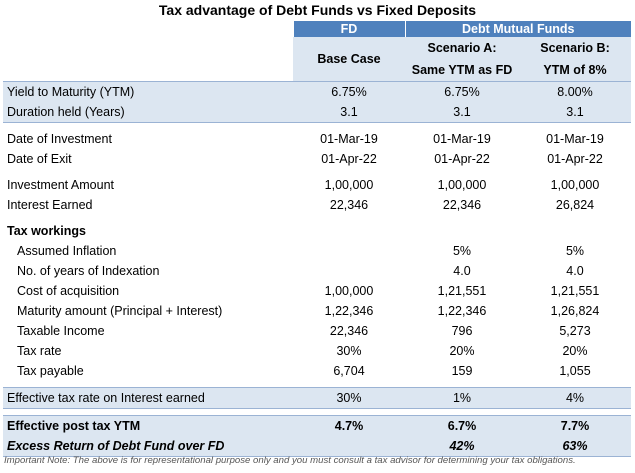 This screenshot has height=473, width=635. I want to click on subheader-scenario-a-title: Scenario A:, so click(462, 48).